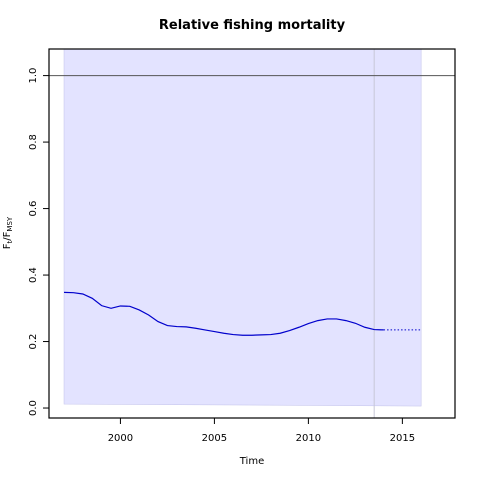 The width and height of the screenshot is (480, 480). I want to click on y-axis-label: Ft/FMSY, so click(8, 232).